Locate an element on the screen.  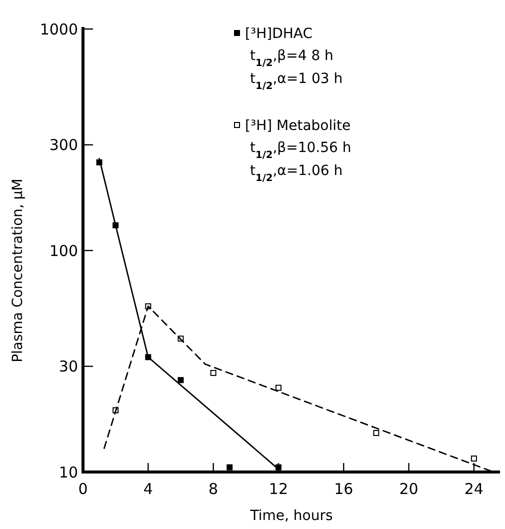
y-tick-label: 300 is located at coordinates (63, 145).